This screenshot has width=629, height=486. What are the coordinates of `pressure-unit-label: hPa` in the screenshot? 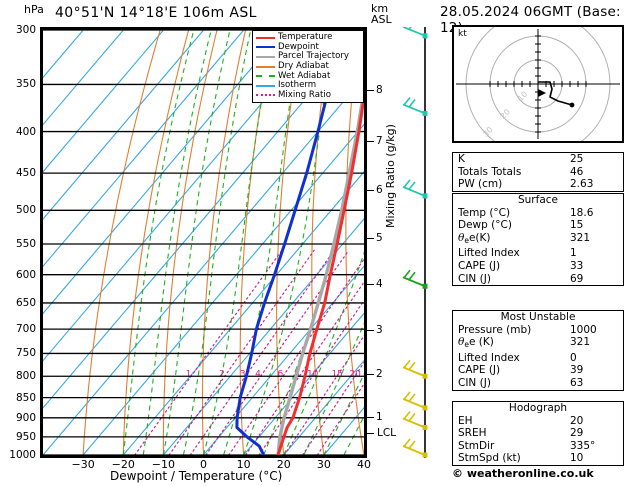 It's located at (34, 9).